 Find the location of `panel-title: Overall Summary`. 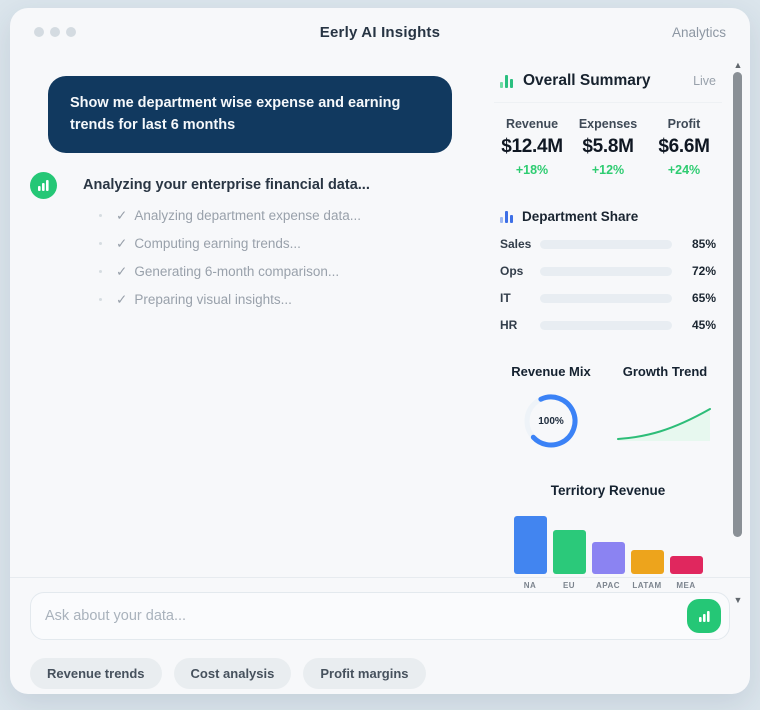

panel-title: Overall Summary is located at coordinates (587, 80).